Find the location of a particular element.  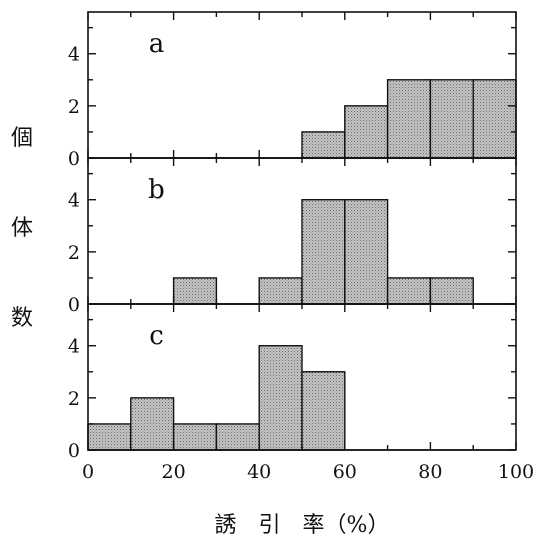

x-axis-title: 誘 引 率（%） is located at coordinates (302, 525).